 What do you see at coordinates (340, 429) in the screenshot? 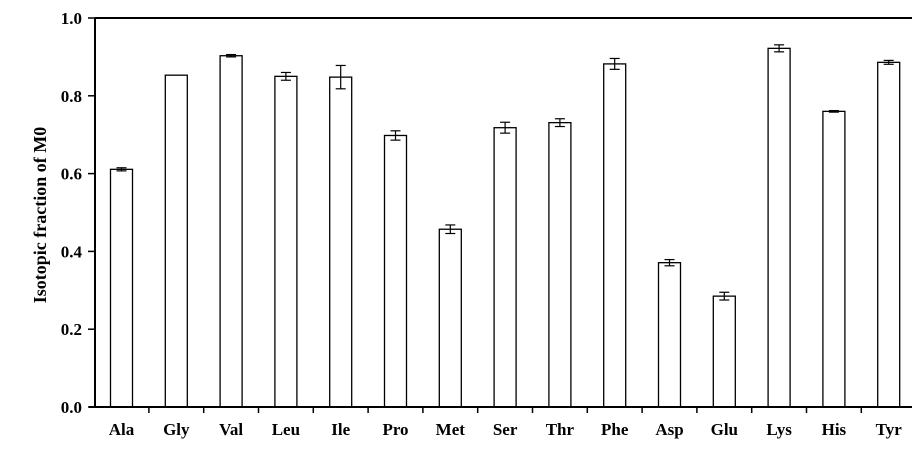
I see `x-tick-label-ile: Ile` at bounding box center [340, 429].